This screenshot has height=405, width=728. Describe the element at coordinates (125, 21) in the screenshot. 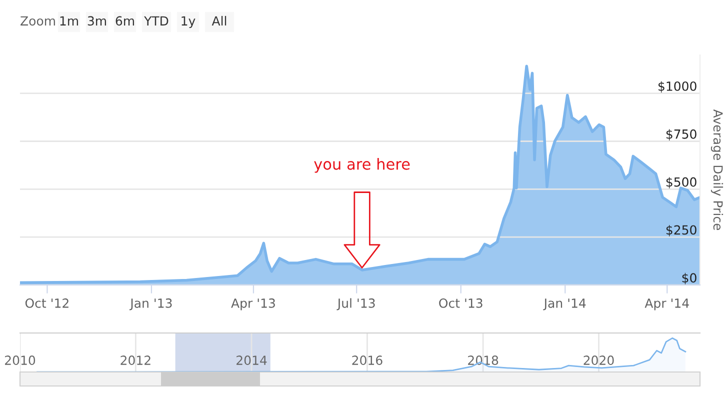

I see `text: 6m` at that location.